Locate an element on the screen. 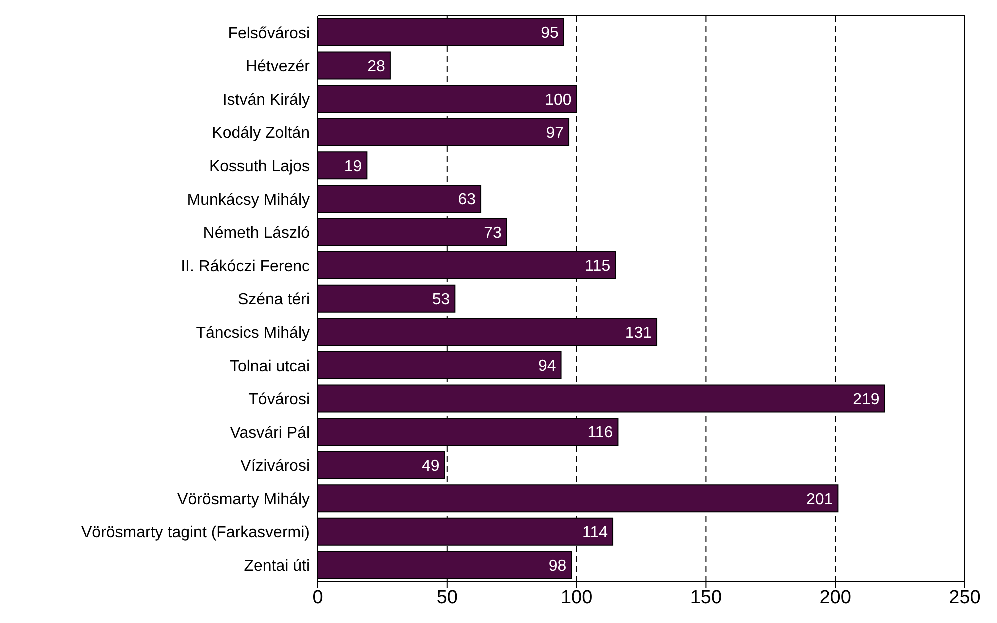 The image size is (997, 623). data-label: 100 is located at coordinates (558, 100).